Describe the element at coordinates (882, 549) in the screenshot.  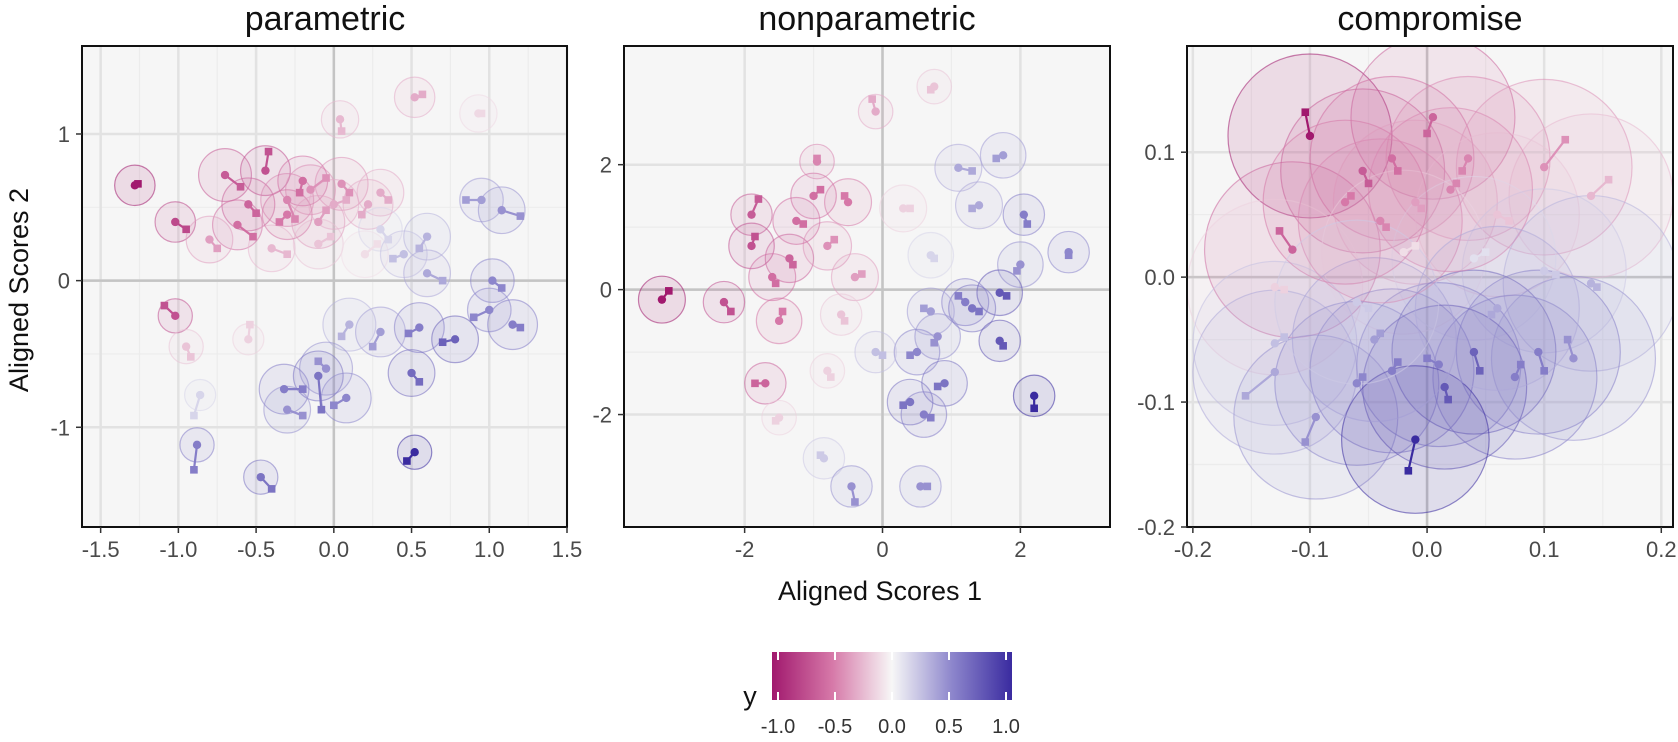
I see `x-tick-label: 0` at that location.